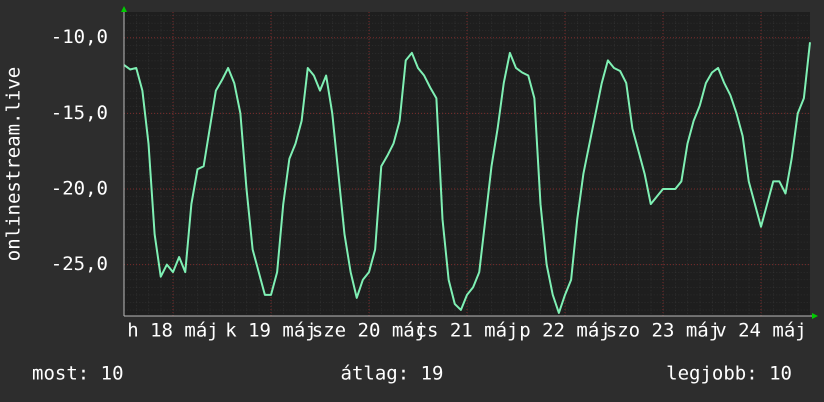  What do you see at coordinates (14, 164) in the screenshot?
I see `y-axis-label: onlinestream.live` at bounding box center [14, 164].